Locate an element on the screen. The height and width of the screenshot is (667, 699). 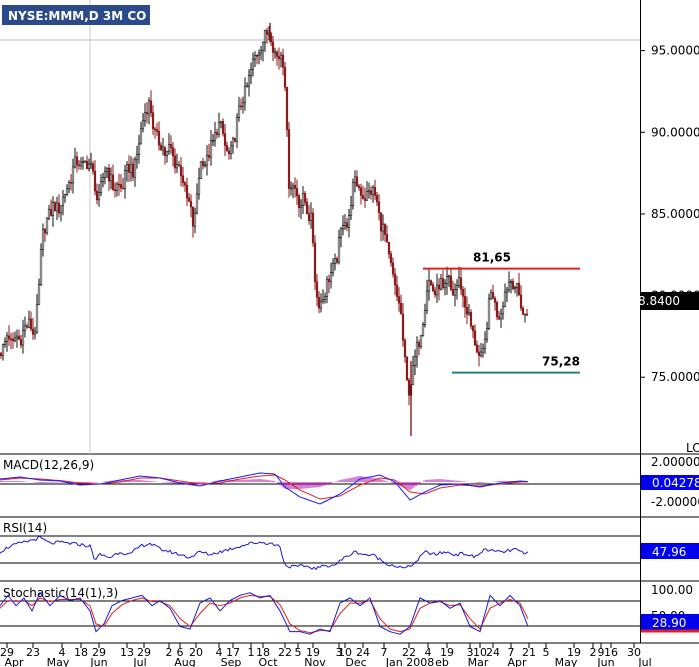
x-month-label: Jan 2008 is located at coordinates (409, 661).